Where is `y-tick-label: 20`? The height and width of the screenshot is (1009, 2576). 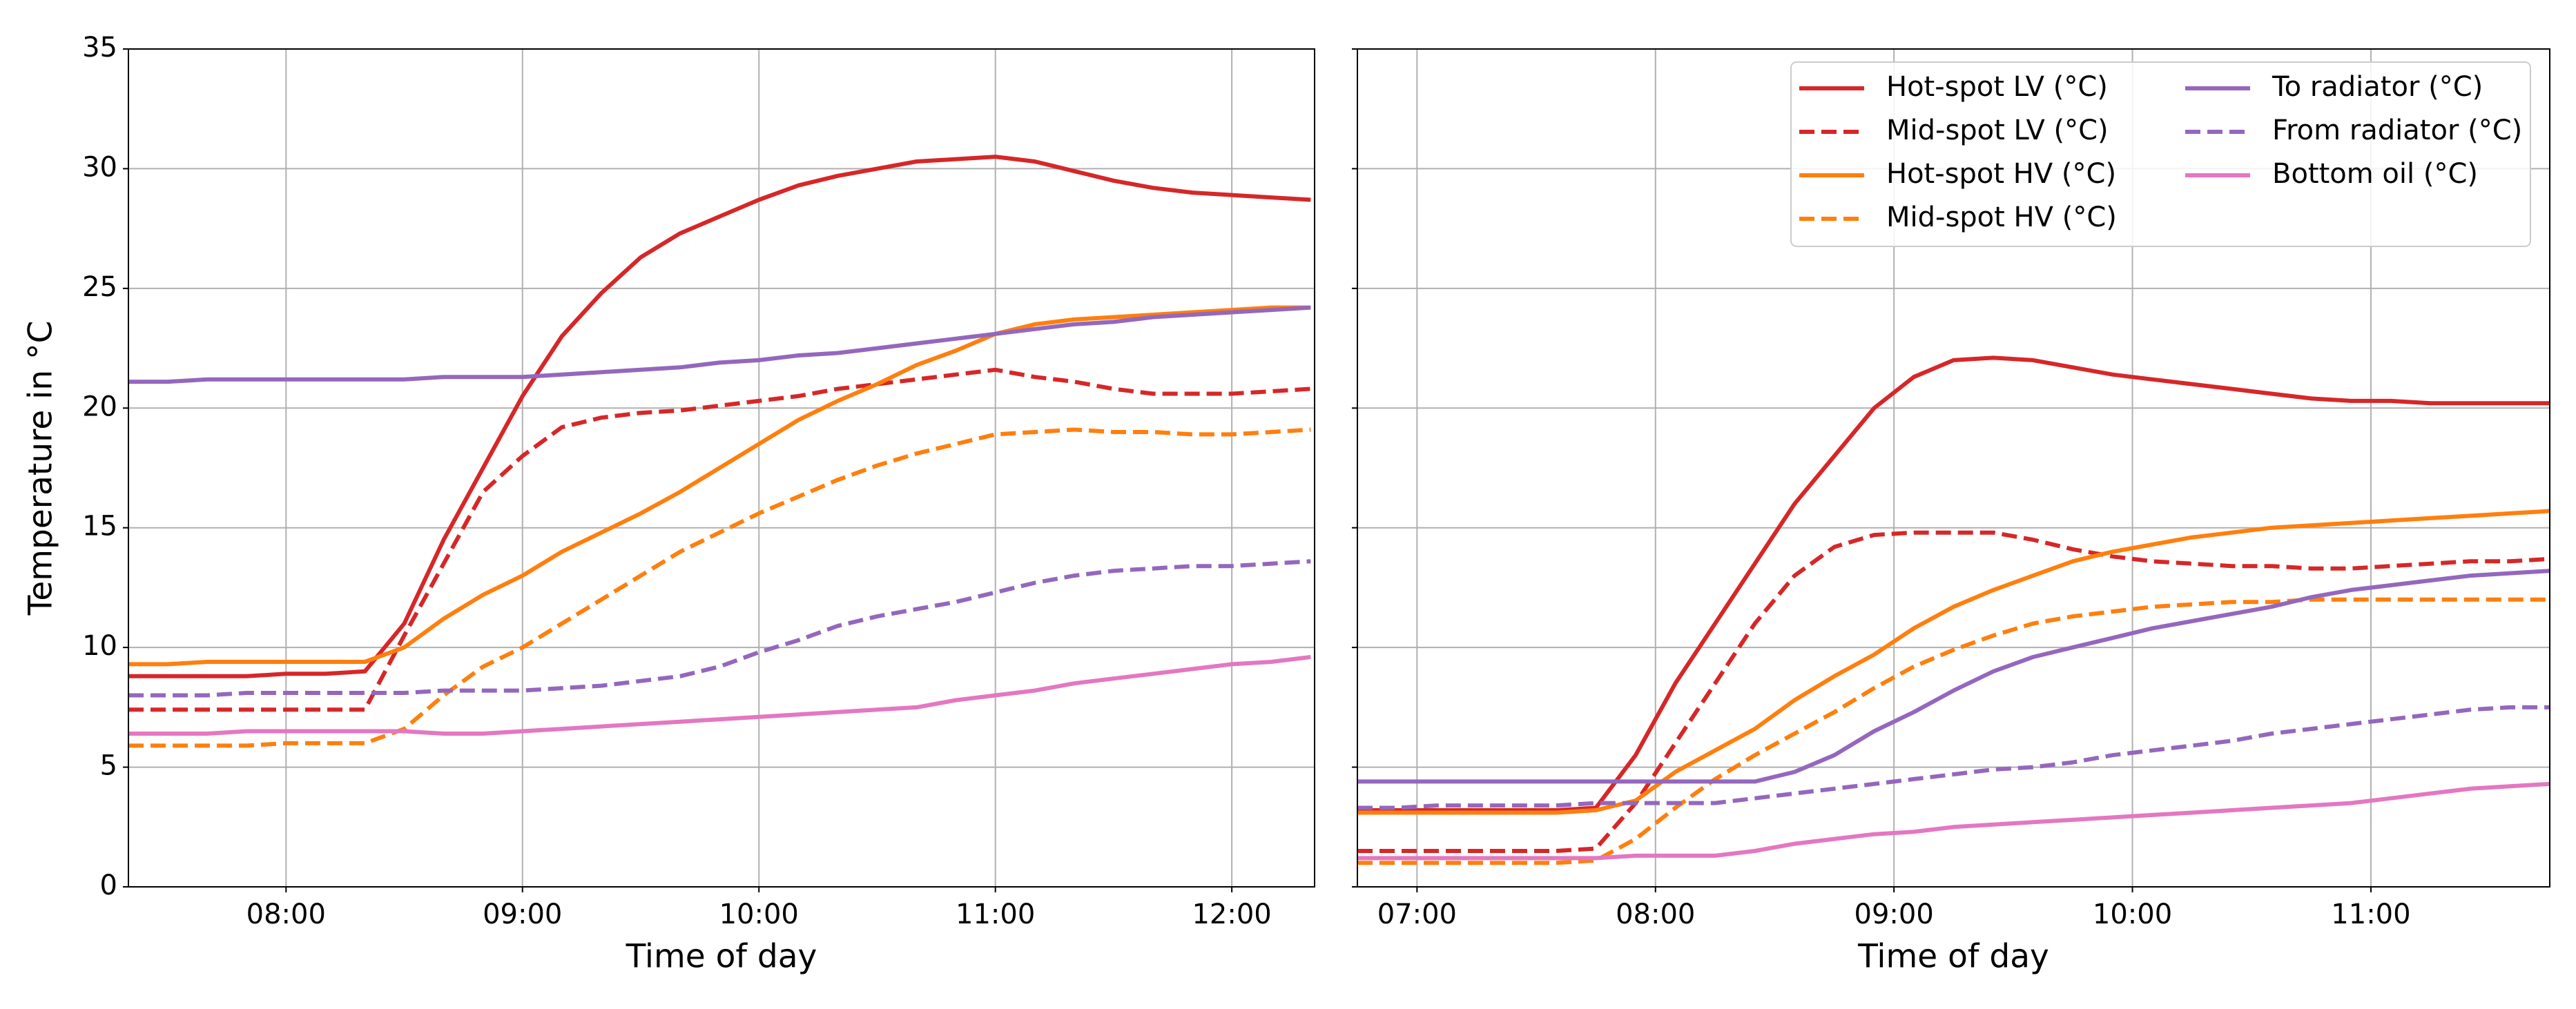 y-tick-label: 20 is located at coordinates (100, 406).